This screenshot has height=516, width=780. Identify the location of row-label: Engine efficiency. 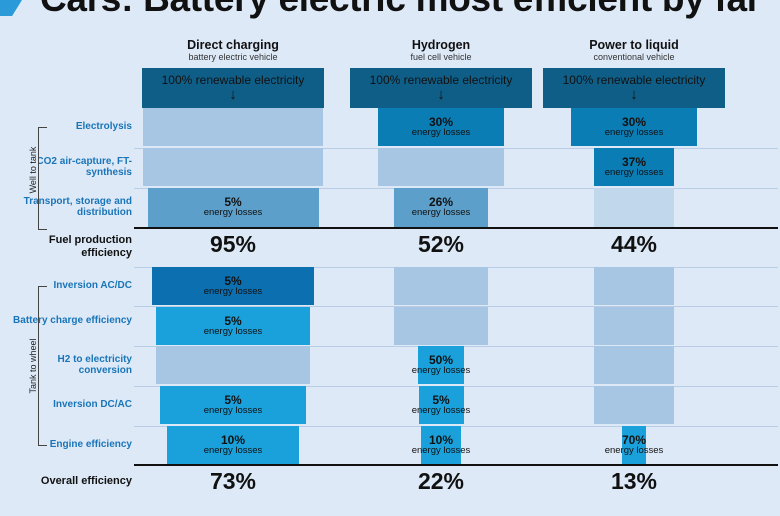
(90, 444).